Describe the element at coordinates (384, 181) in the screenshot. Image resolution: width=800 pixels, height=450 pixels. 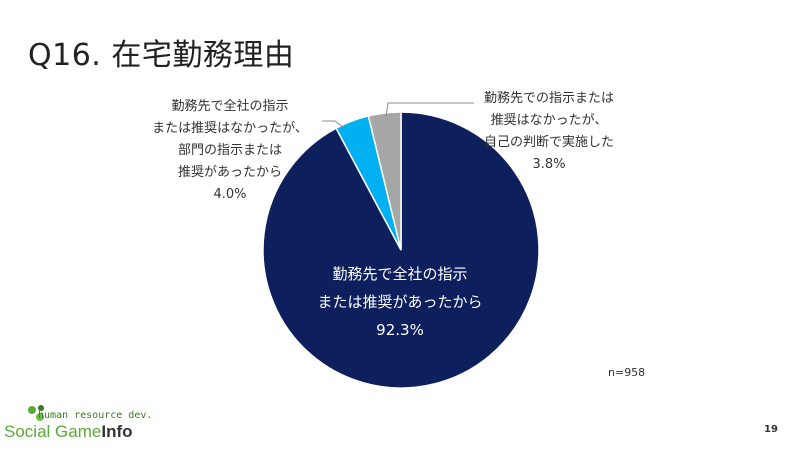
I see `pie-slice-self-judgment` at that location.